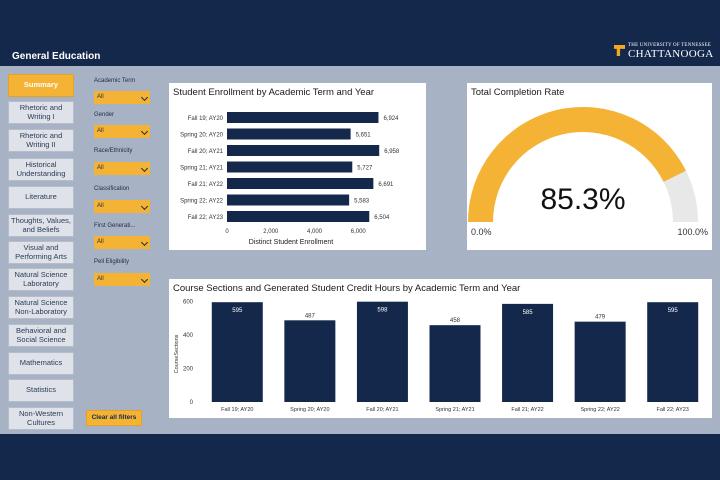 The image size is (720, 480). Describe the element at coordinates (237, 410) in the screenshot. I see `x-tick-label: Fall 19; AY20` at that location.